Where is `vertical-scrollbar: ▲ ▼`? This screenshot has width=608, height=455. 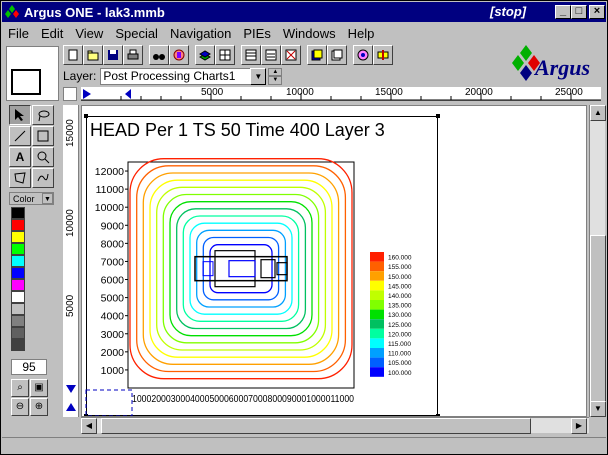
vertical-scrollbar: ▲ ▼ is located at coordinates (597, 261).